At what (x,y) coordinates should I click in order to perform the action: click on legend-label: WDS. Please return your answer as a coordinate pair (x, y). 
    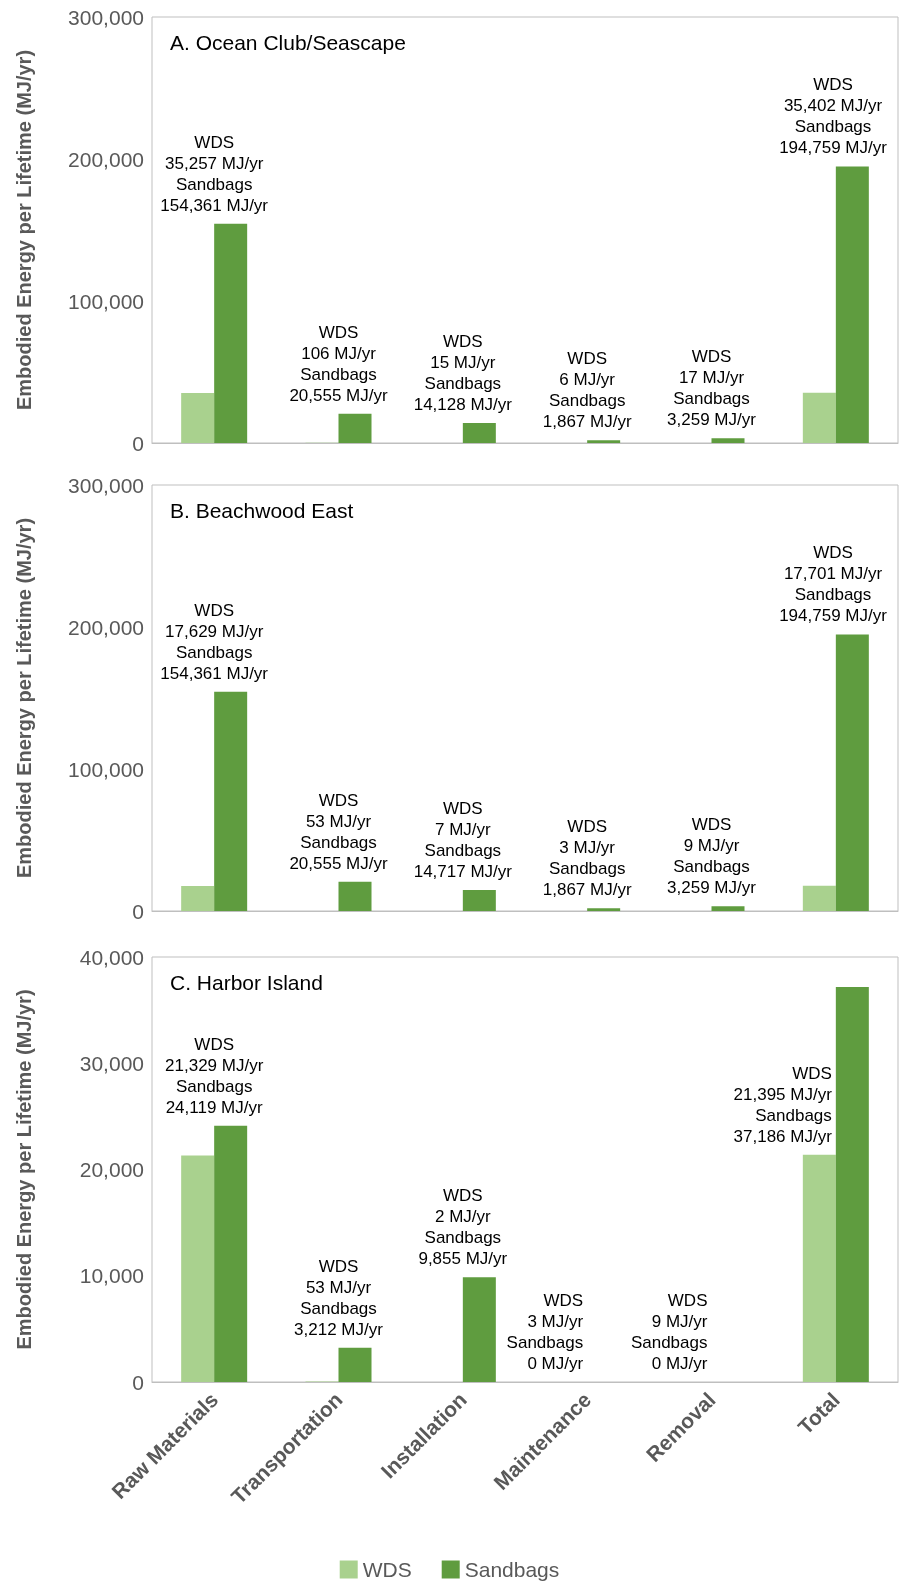
    Looking at the image, I should click on (387, 1569).